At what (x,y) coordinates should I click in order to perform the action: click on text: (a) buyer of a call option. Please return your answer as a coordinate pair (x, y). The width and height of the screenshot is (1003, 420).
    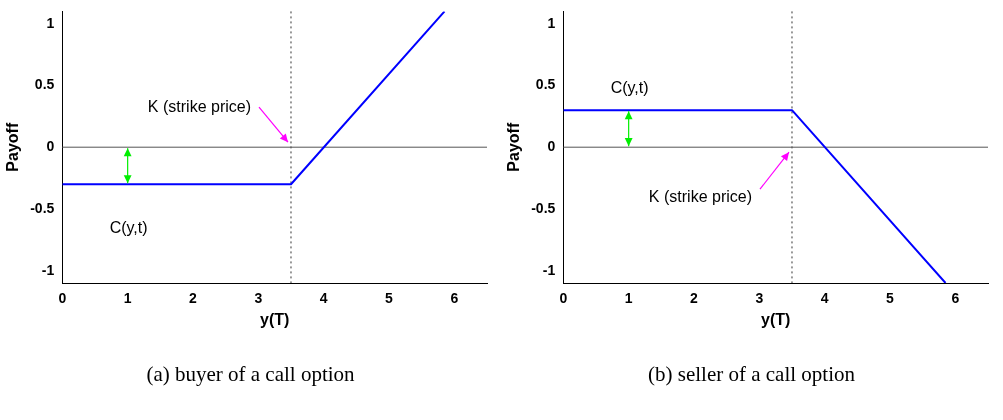
    Looking at the image, I should click on (250, 374).